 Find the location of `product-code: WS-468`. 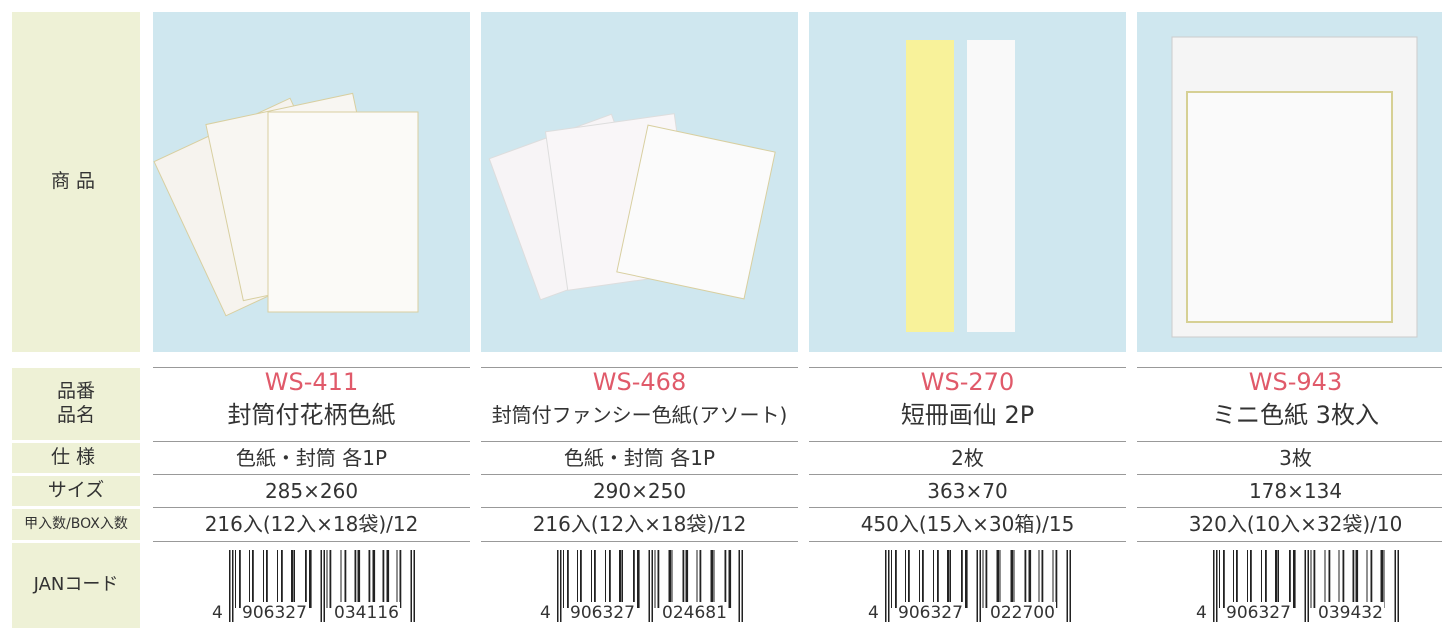

product-code: WS-468 is located at coordinates (639, 382).